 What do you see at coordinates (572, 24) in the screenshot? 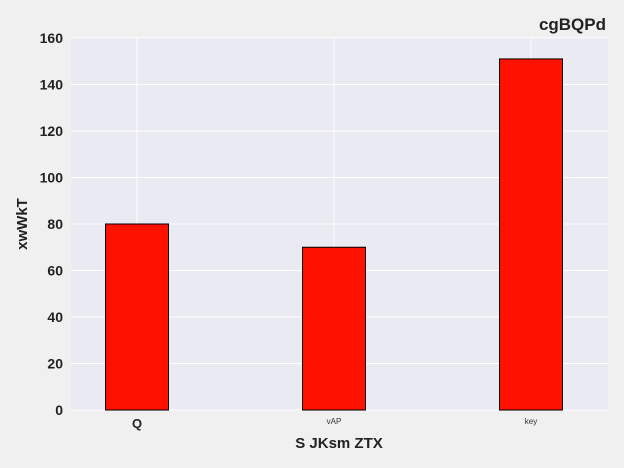
I see `chart-title: cgBQPd` at bounding box center [572, 24].